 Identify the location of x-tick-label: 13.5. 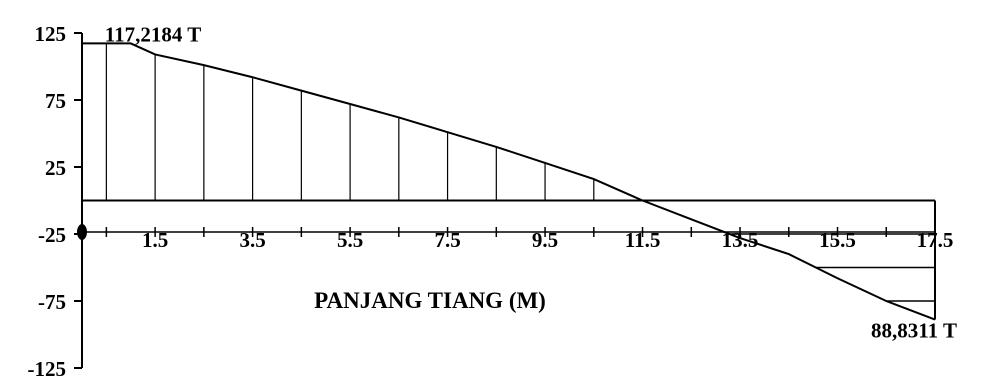
(740, 240).